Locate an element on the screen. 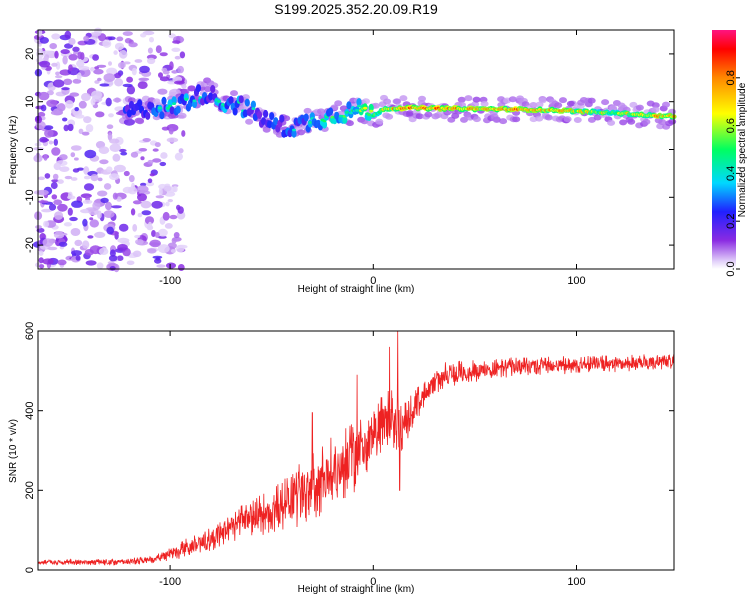 This screenshot has height=600, width=750. snr-x-label: Height of straight line (km) is located at coordinates (356, 589).